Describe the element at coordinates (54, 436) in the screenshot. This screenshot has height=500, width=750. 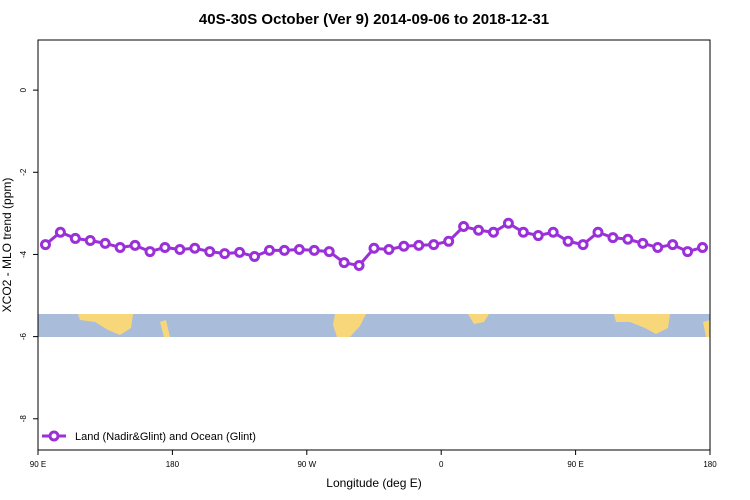
I see `legend-marker` at that location.